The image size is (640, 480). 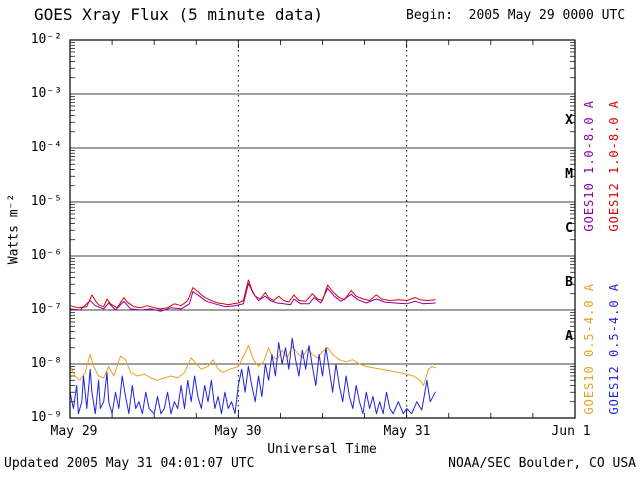 What do you see at coordinates (614, 349) in the screenshot?
I see `legend-goes12-short: GOES12 0.5-4.0 A` at bounding box center [614, 349].